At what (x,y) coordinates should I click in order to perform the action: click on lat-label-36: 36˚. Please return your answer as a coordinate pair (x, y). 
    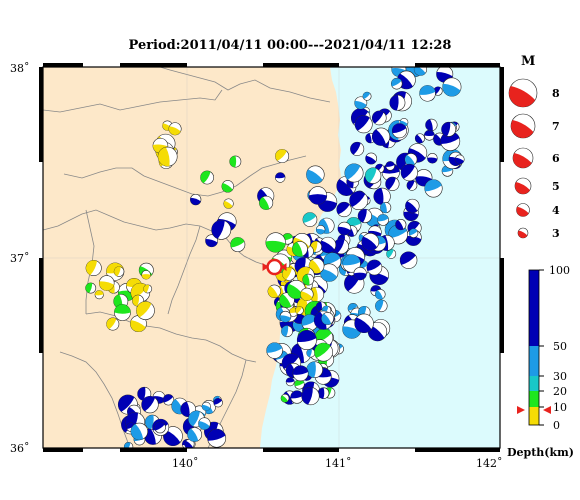
    Looking at the image, I should click on (20, 448).